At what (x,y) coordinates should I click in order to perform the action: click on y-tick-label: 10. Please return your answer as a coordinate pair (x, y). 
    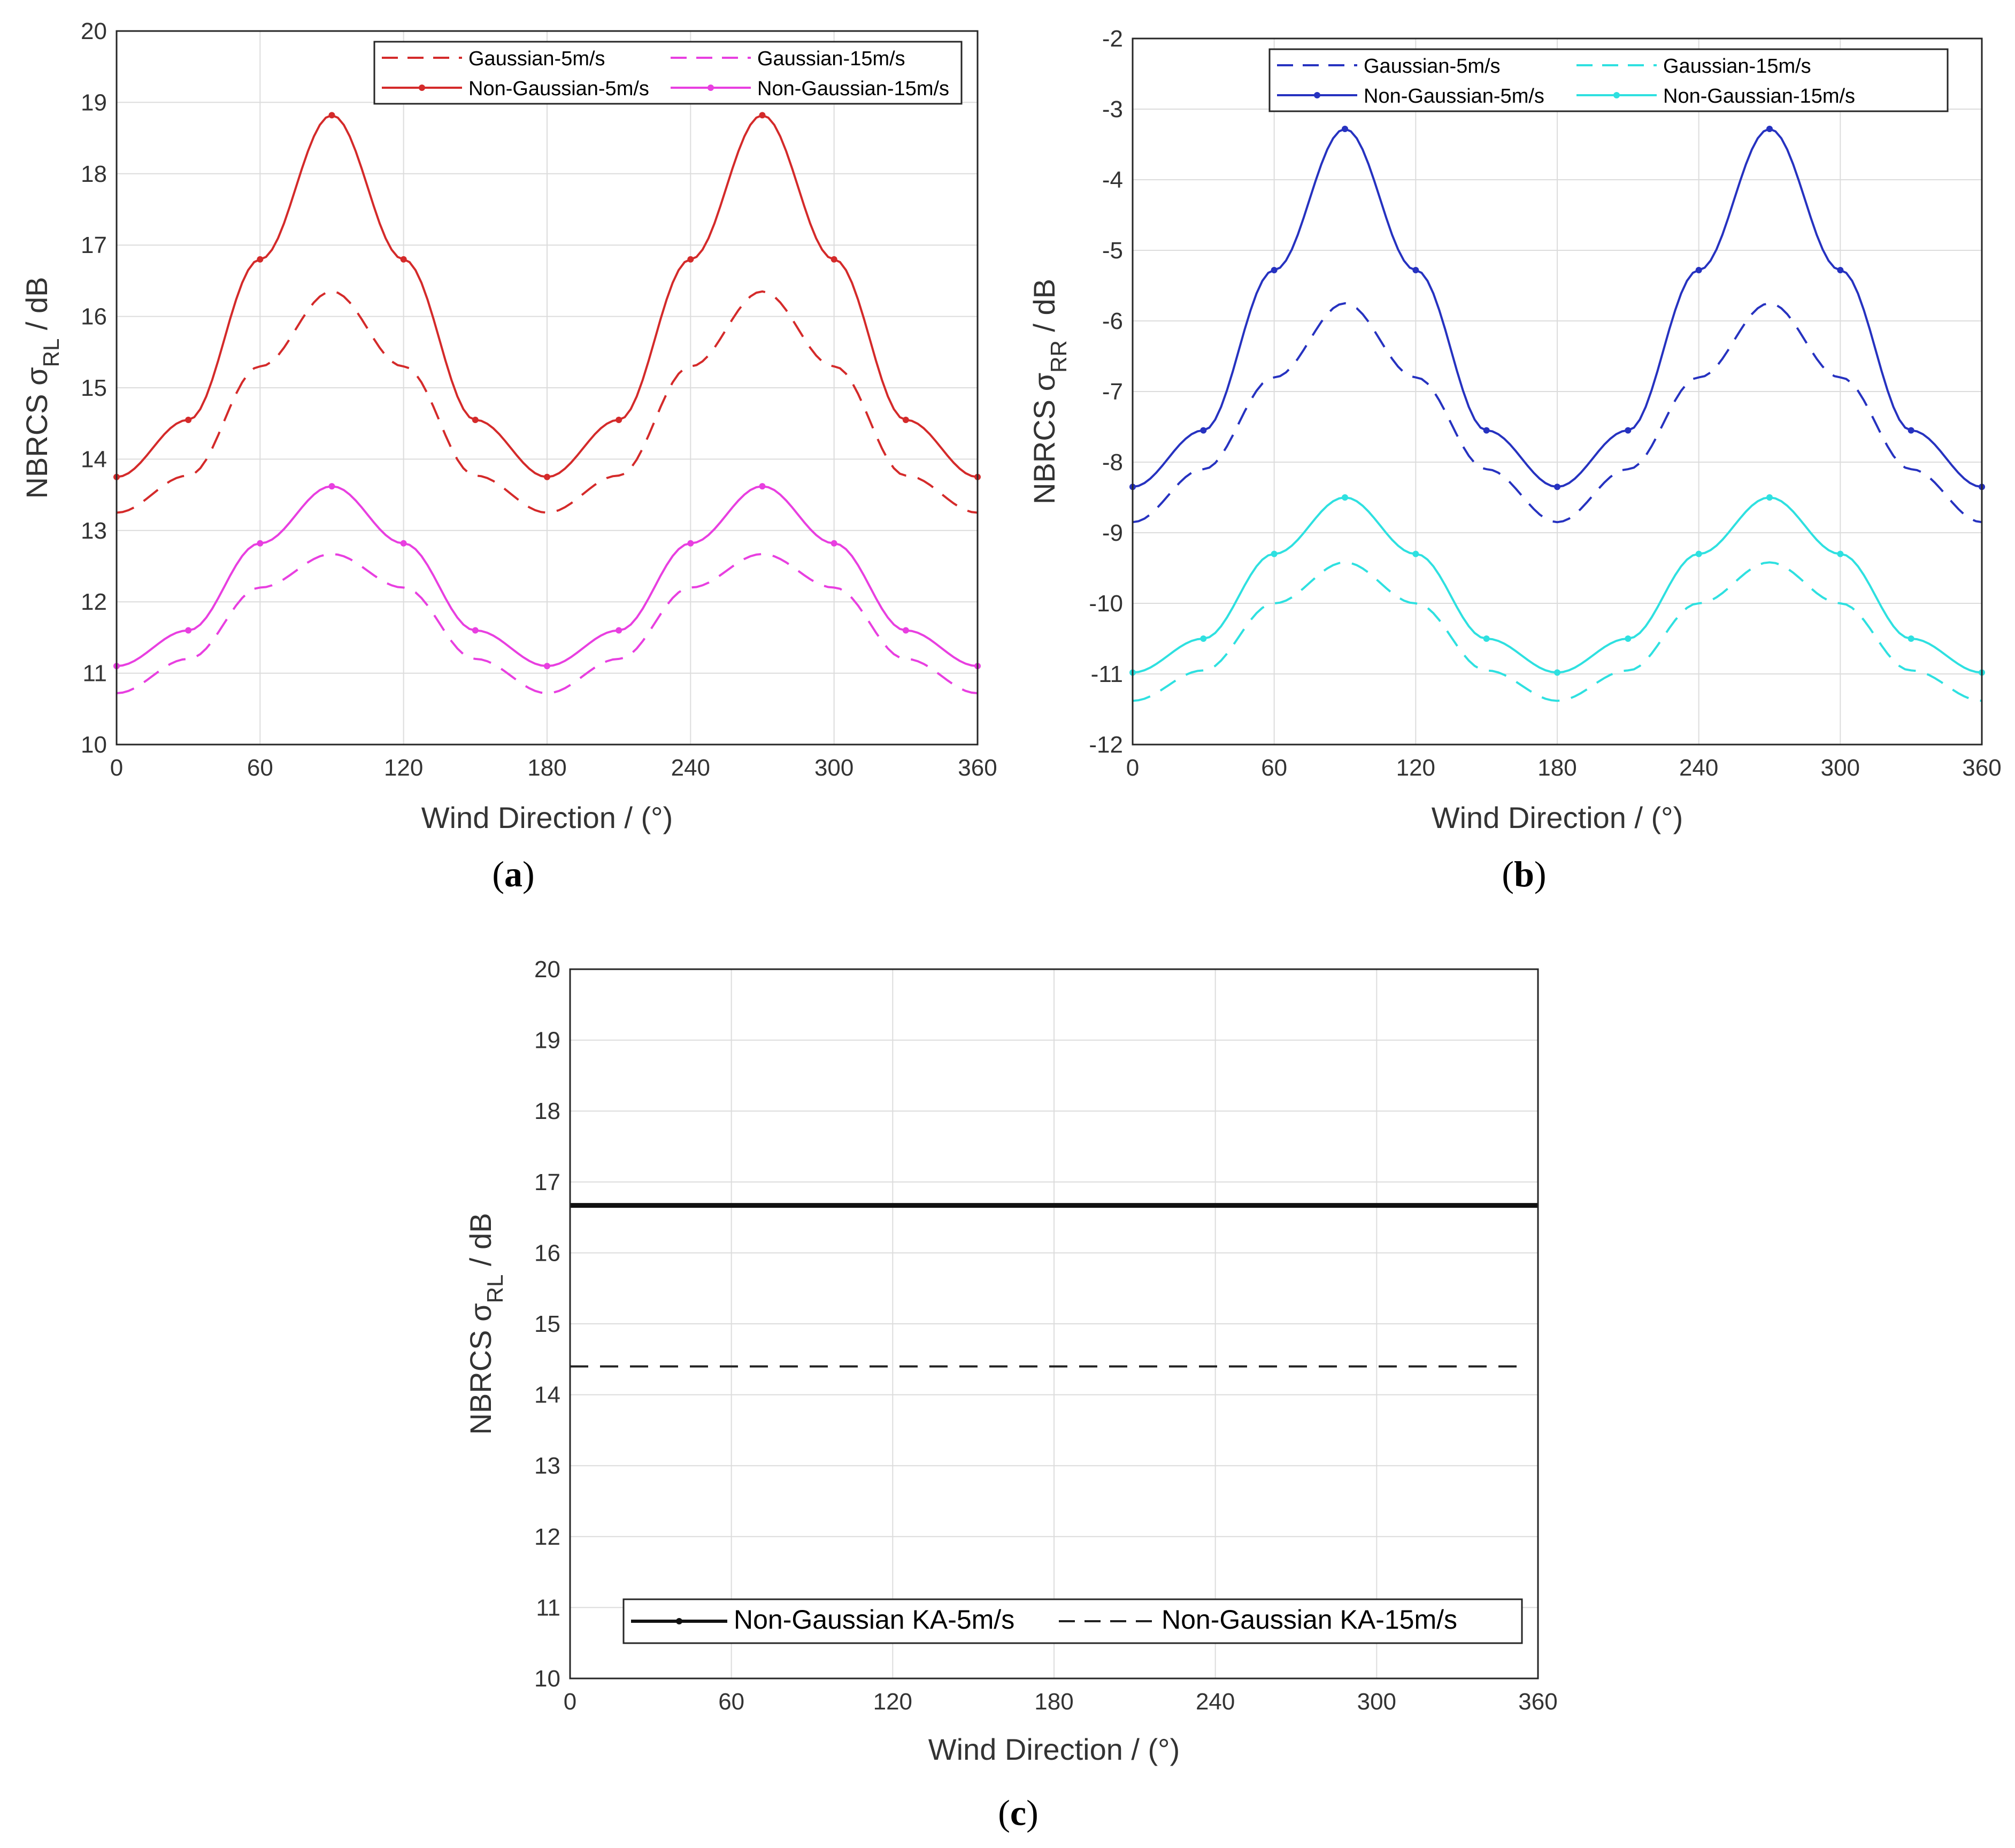
    Looking at the image, I should click on (547, 1679).